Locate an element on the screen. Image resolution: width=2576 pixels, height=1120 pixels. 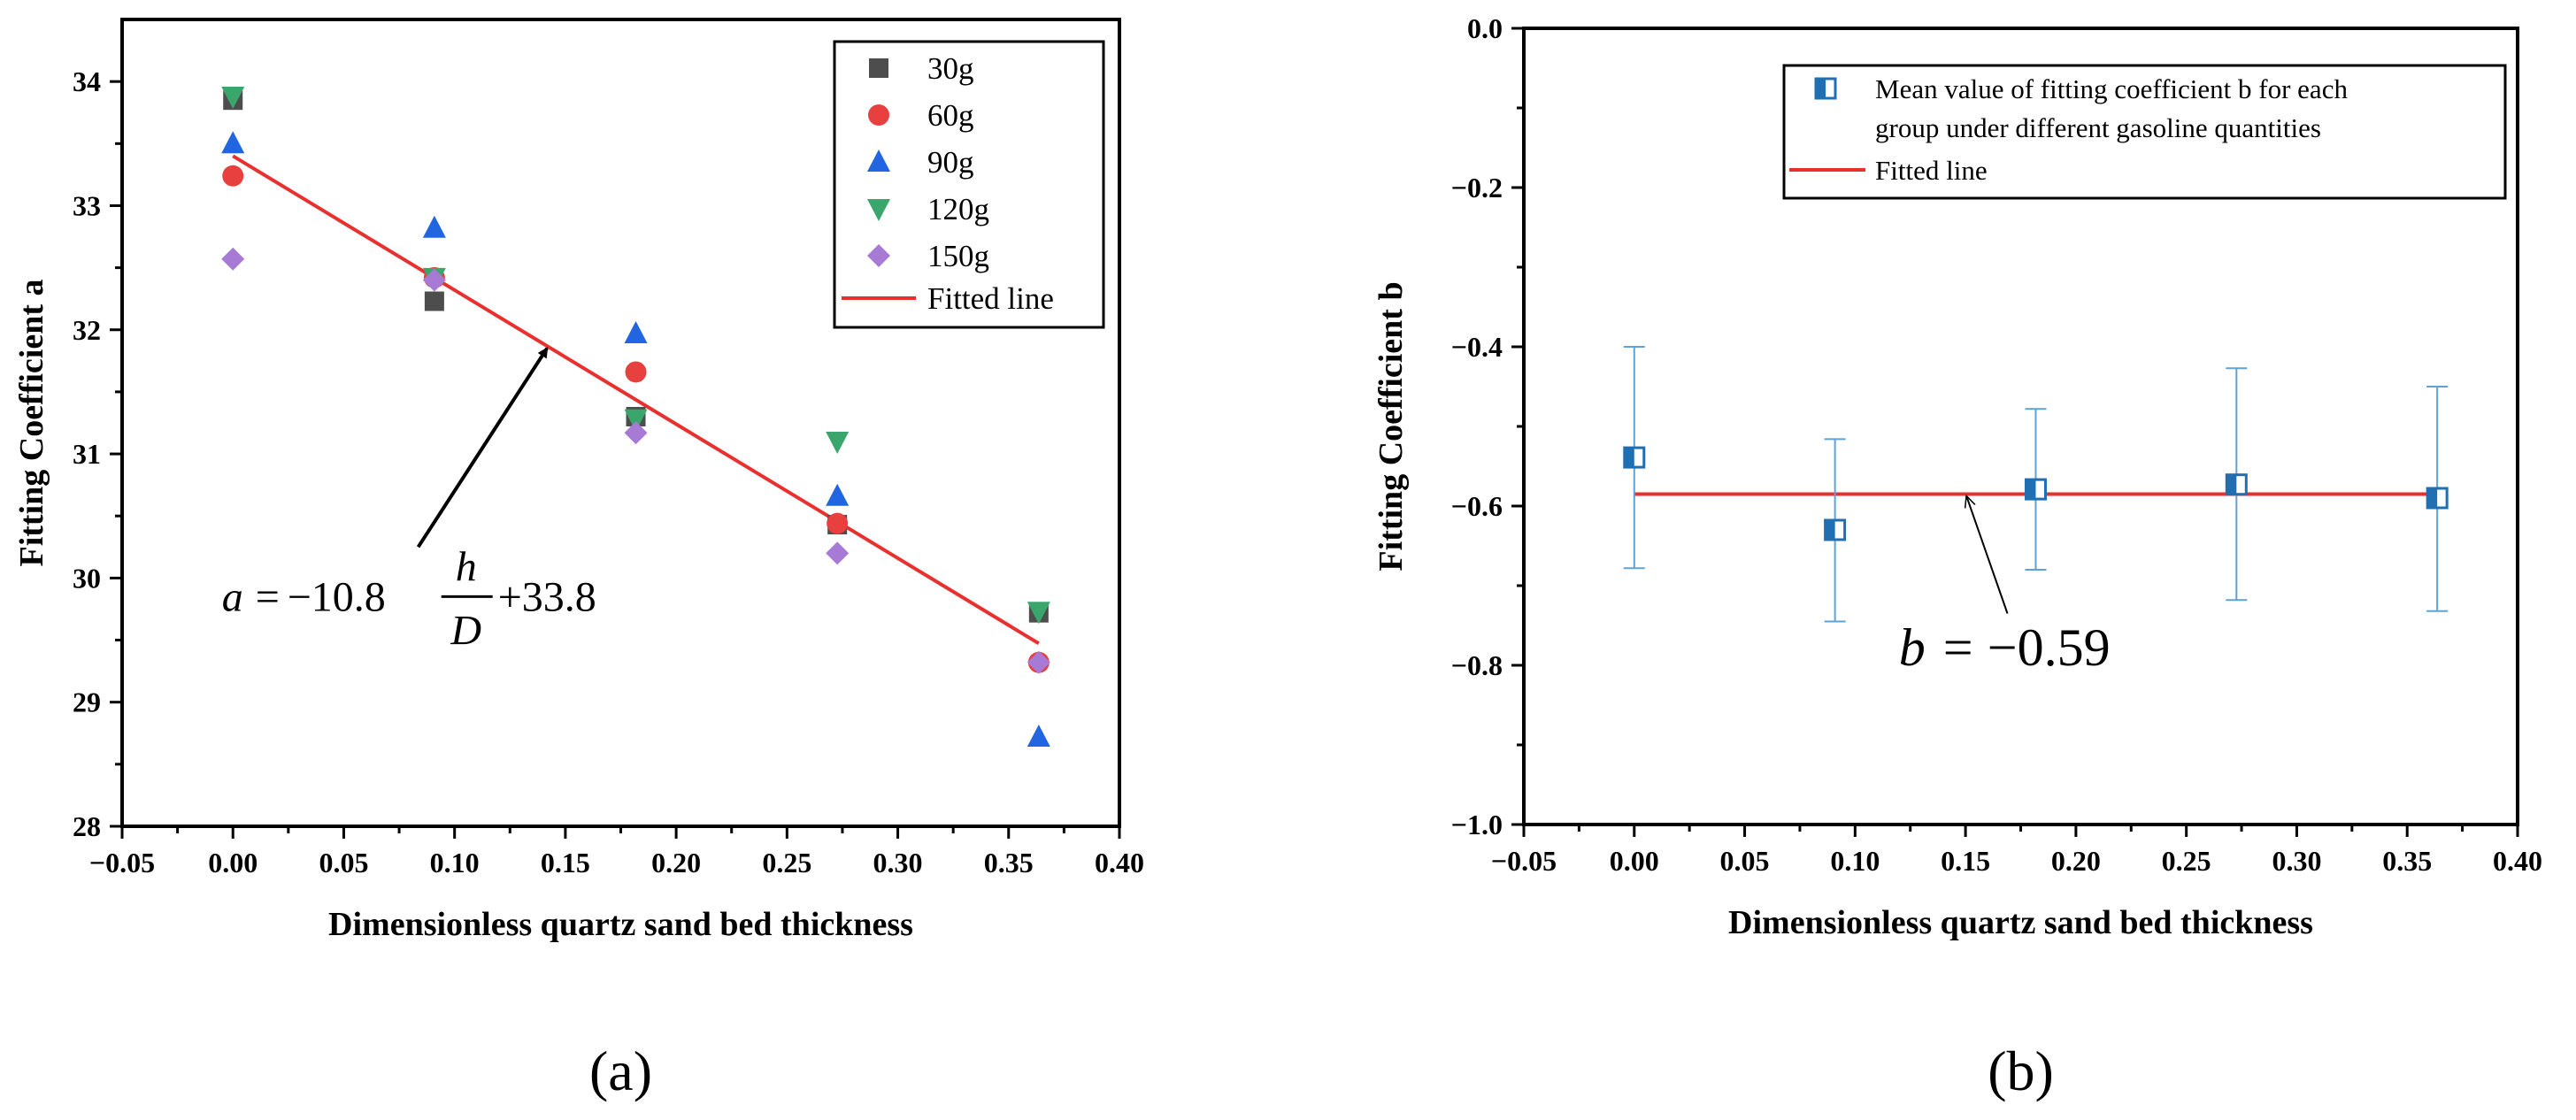
equation-value: −0.59 is located at coordinates (2049, 647).